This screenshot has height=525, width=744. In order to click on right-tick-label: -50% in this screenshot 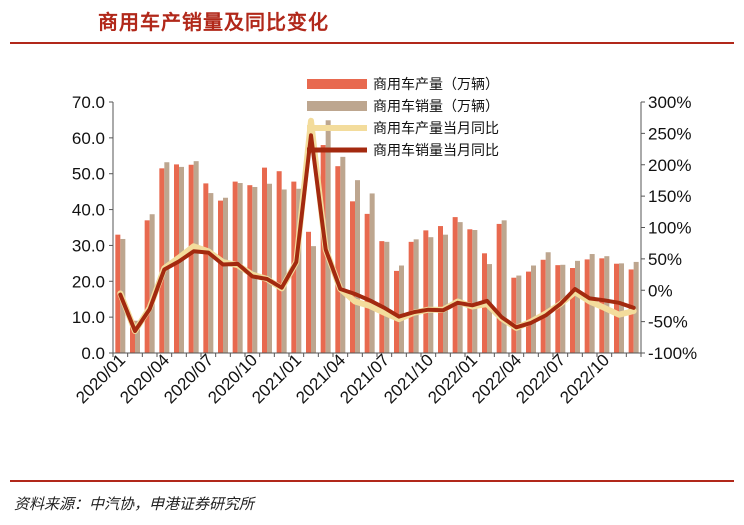, I will do `click(668, 322)`.